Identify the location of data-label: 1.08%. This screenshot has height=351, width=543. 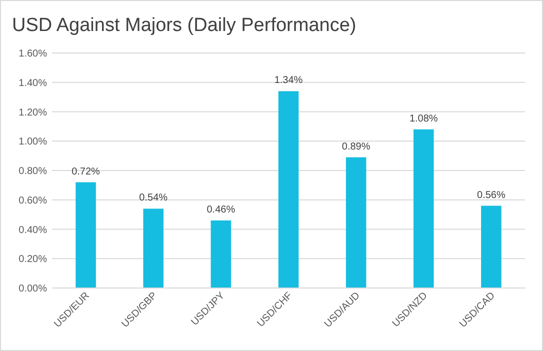
(423, 118).